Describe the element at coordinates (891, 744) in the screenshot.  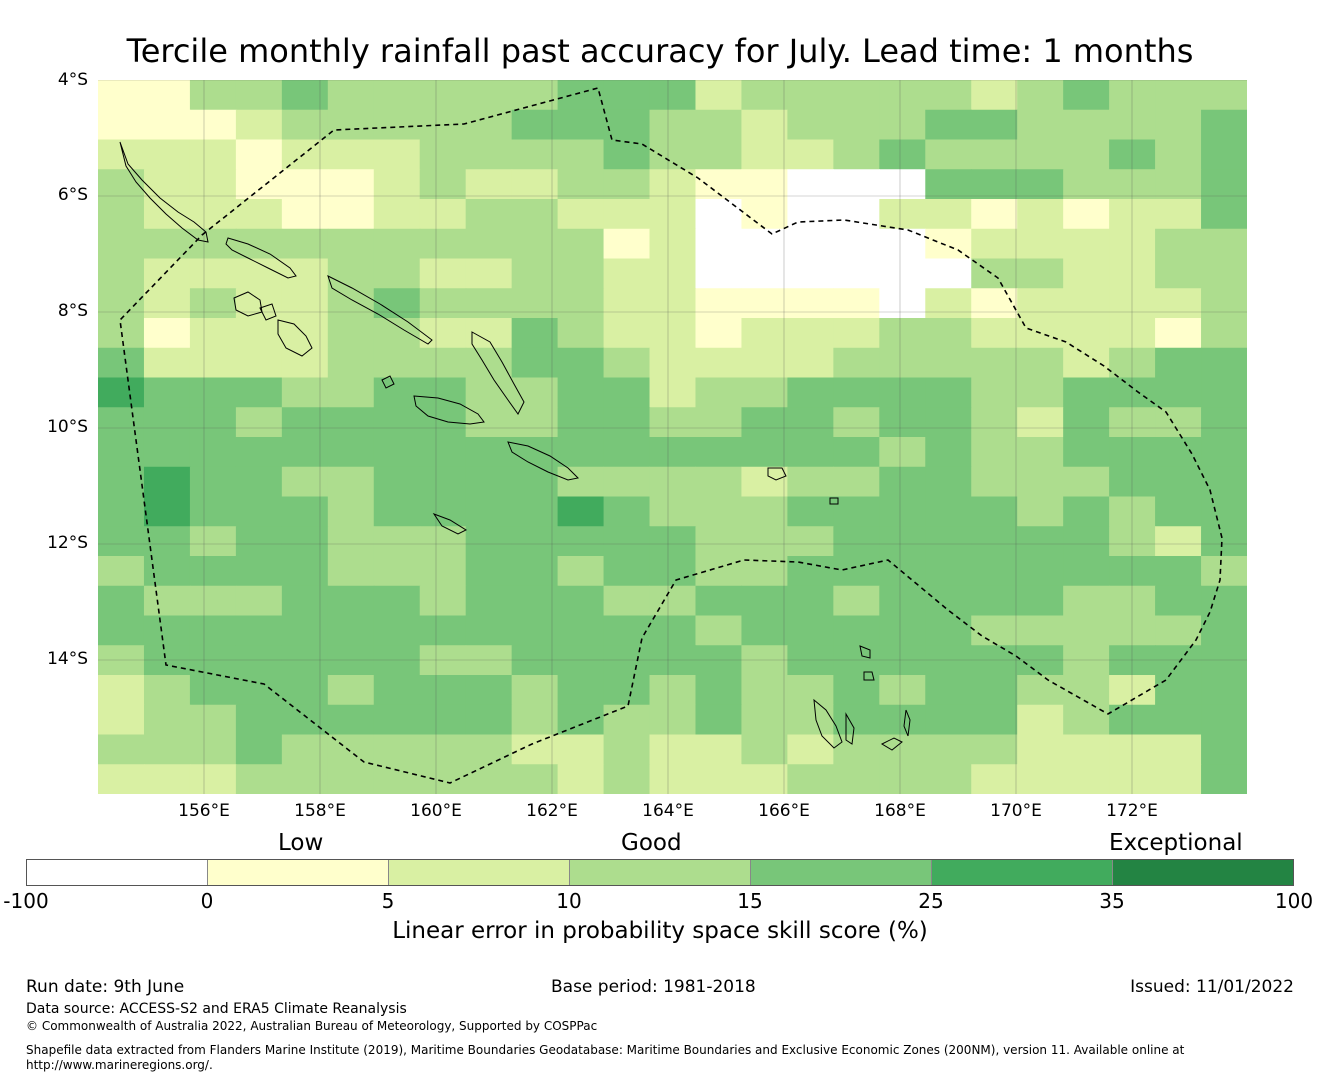
I see `new-caledonia-fragment-coastline` at that location.